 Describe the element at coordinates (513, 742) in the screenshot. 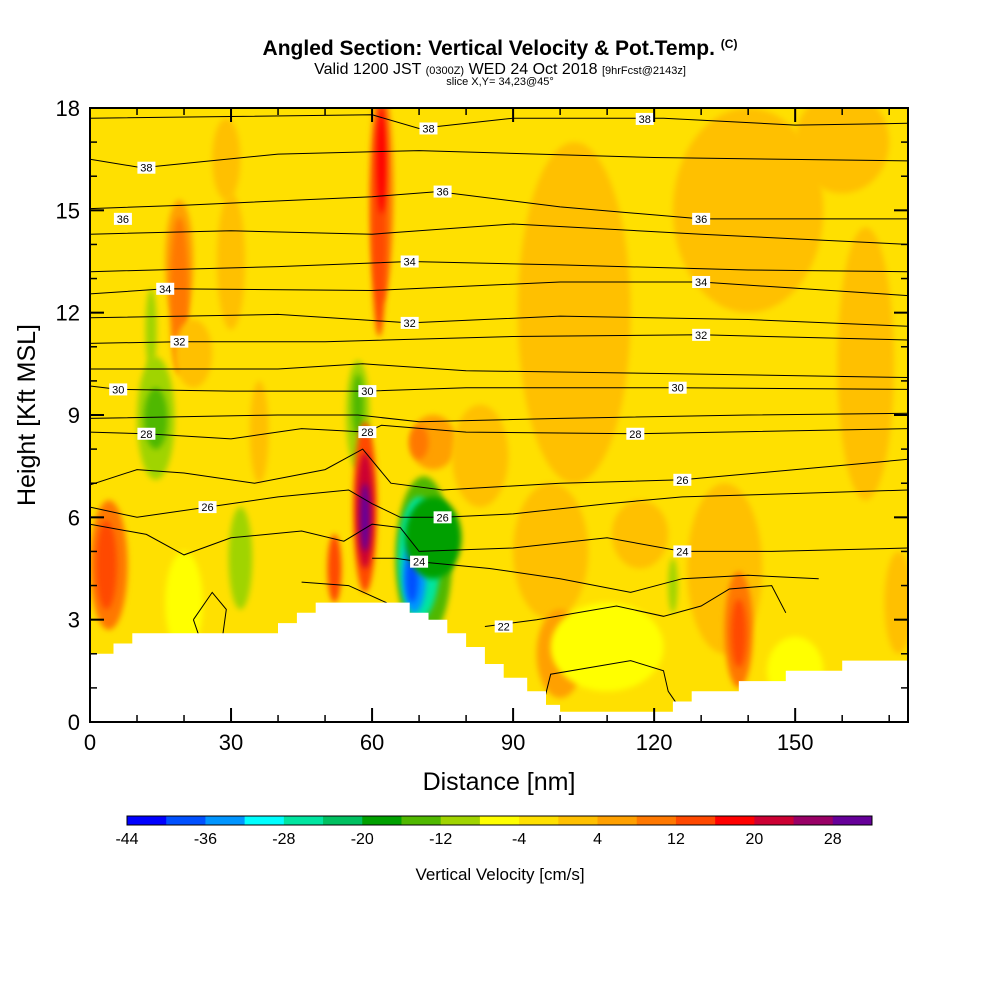

I see `x-tick-label: 90` at that location.